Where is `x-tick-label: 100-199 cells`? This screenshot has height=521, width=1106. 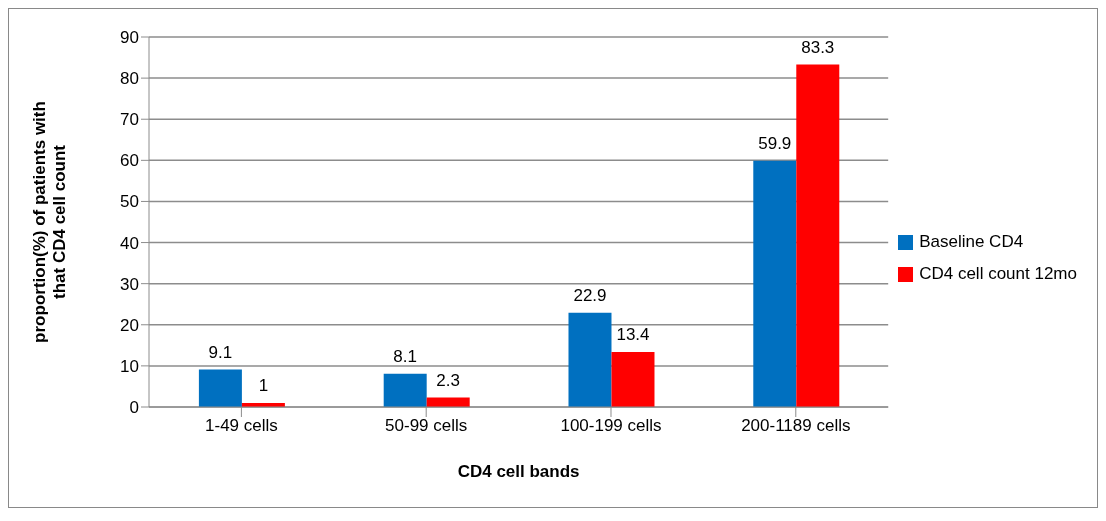 x-tick-label: 100-199 cells is located at coordinates (611, 426).